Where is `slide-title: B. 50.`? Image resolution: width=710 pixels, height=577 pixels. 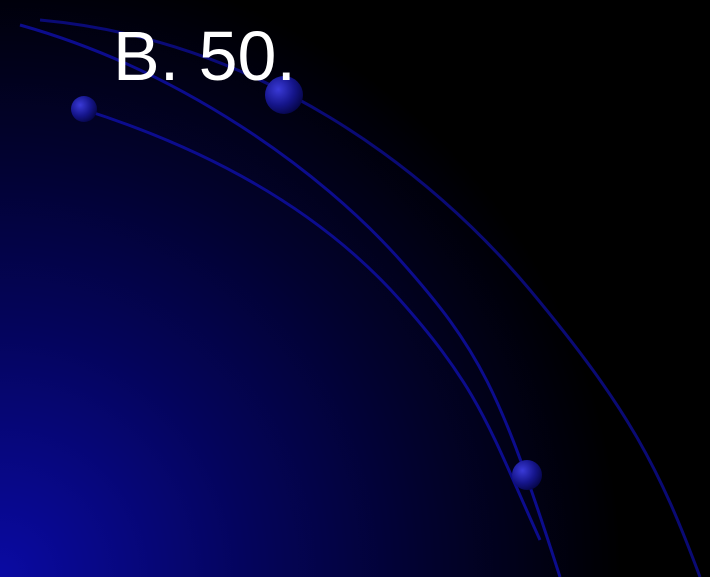 slide-title: B. 50. is located at coordinates (204, 56).